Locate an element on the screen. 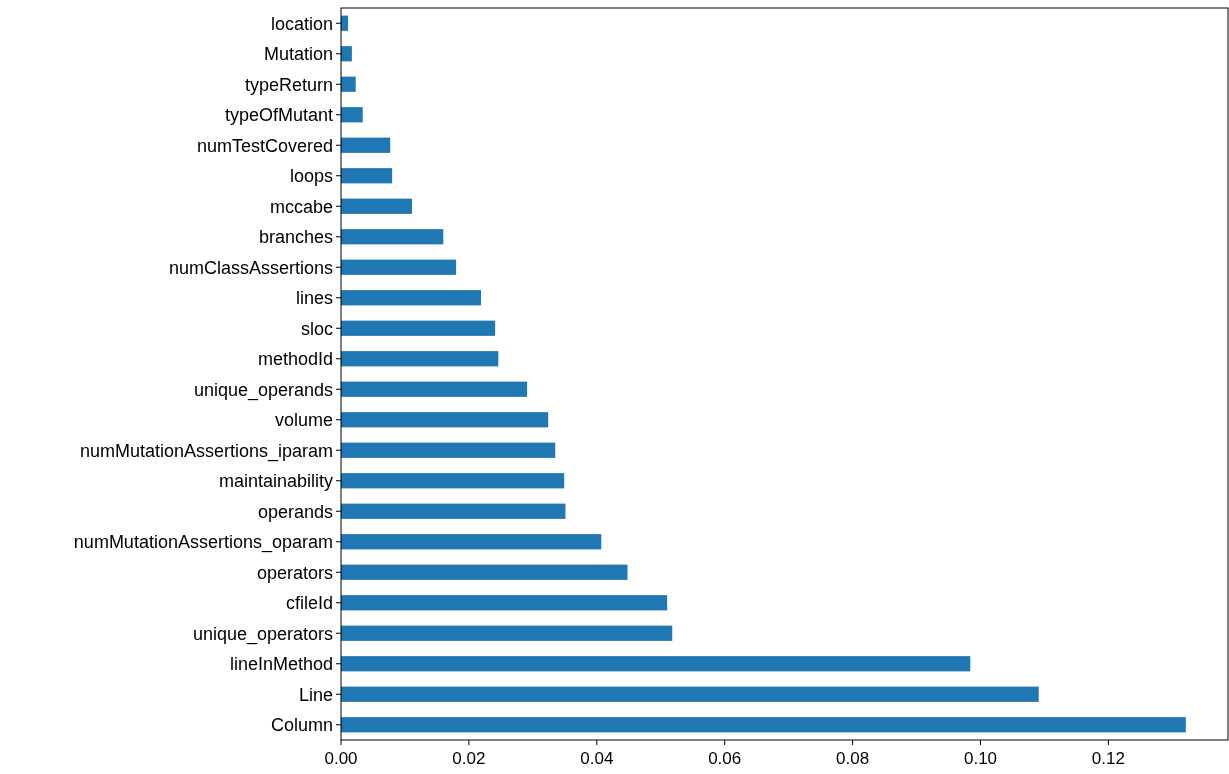 This screenshot has height=774, width=1229. x-tick-label: 0.00 is located at coordinates (341, 758).